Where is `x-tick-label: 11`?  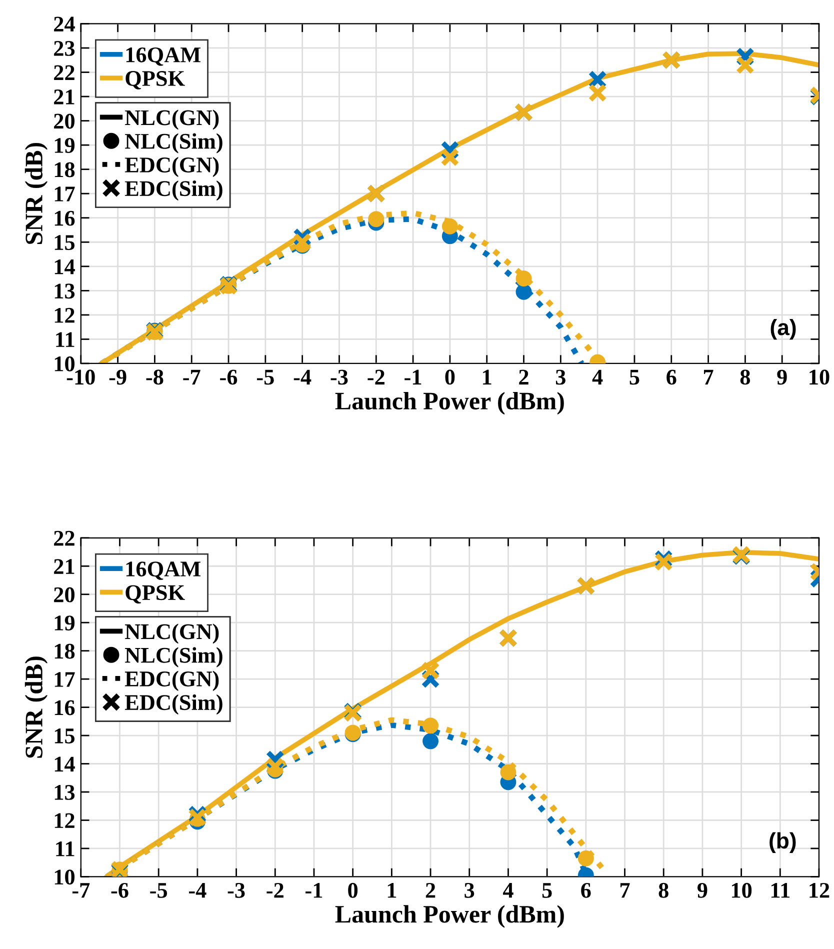 x-tick-label: 11 is located at coordinates (780, 890).